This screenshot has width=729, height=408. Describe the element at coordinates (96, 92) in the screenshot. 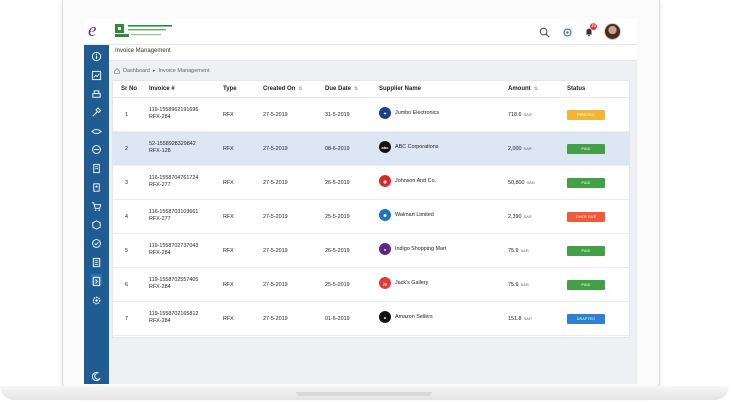

I see `printer-icon` at that location.